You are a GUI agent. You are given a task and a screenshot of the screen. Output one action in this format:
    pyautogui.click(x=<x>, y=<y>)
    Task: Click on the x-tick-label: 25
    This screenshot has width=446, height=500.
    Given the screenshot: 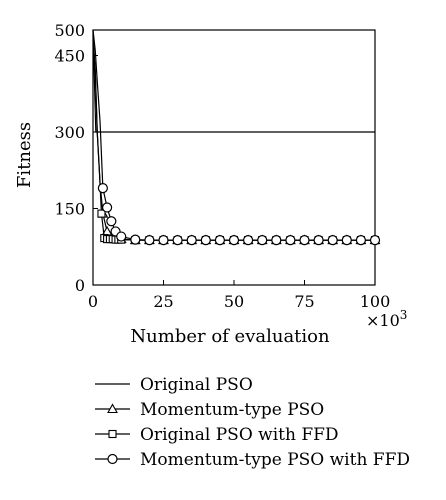 What is the action you would take?
    pyautogui.click(x=163, y=301)
    